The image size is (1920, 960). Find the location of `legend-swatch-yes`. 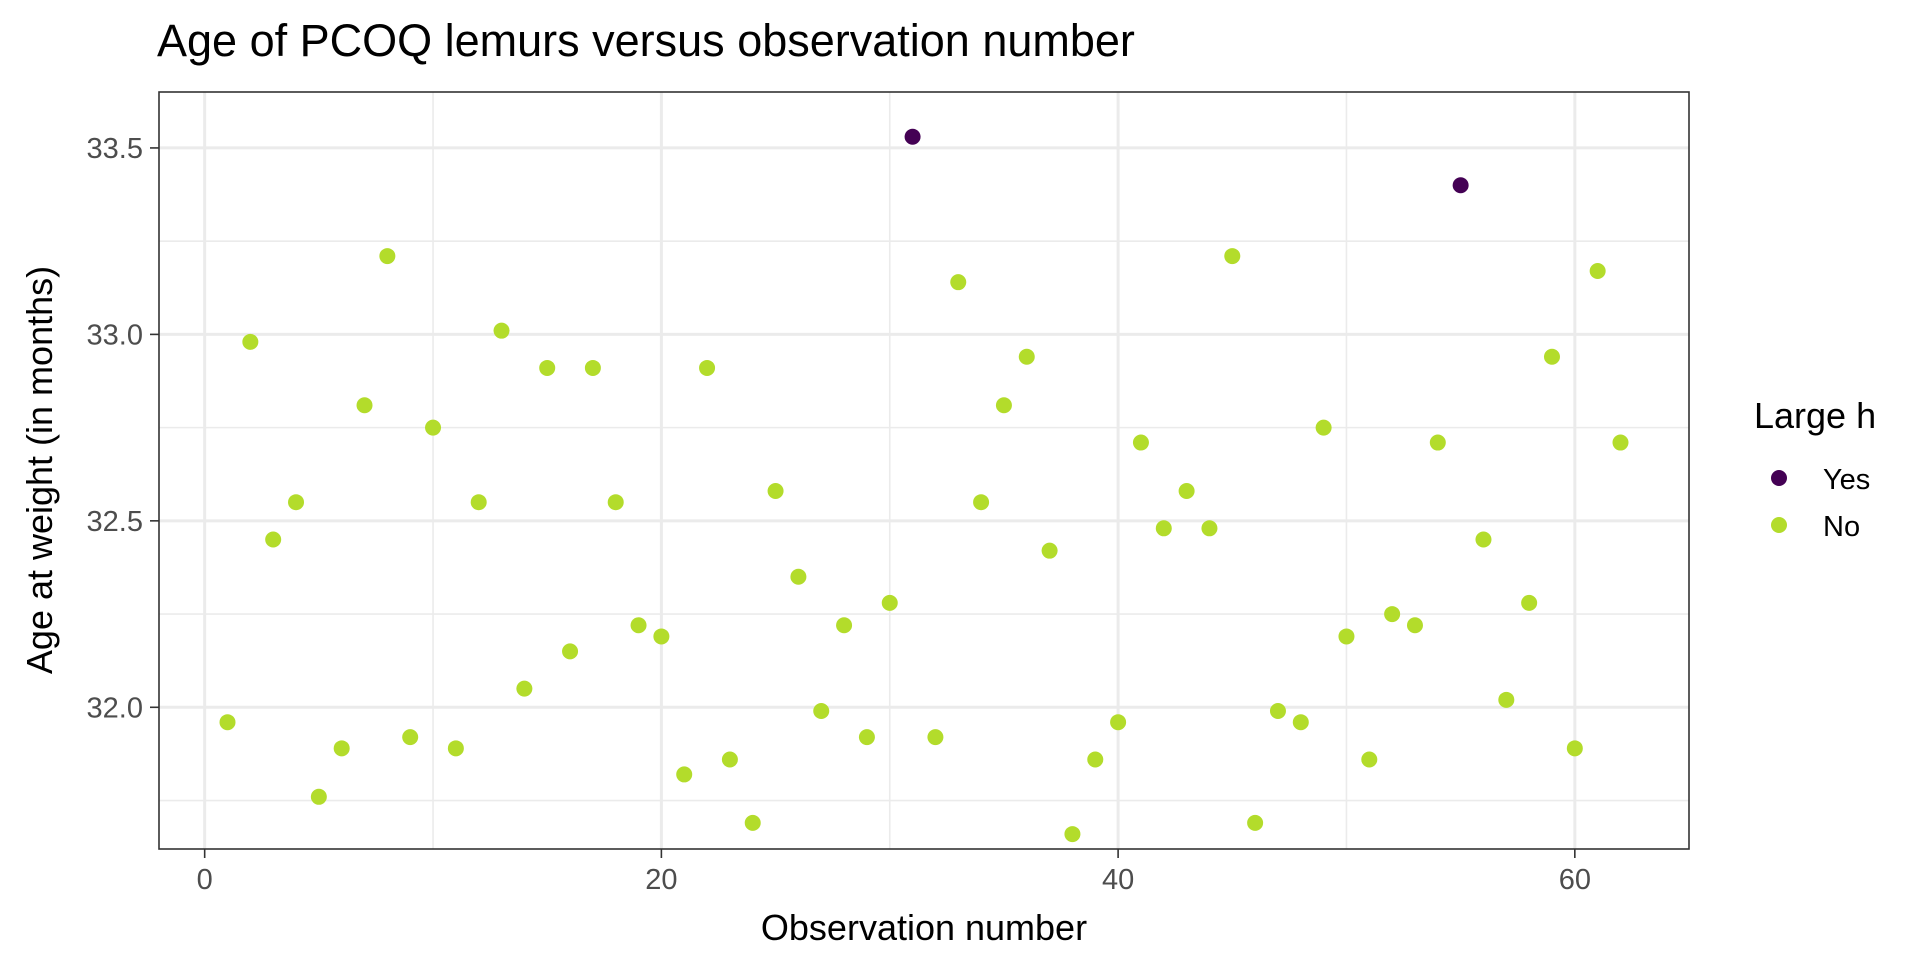

legend-swatch-yes is located at coordinates (1779, 478).